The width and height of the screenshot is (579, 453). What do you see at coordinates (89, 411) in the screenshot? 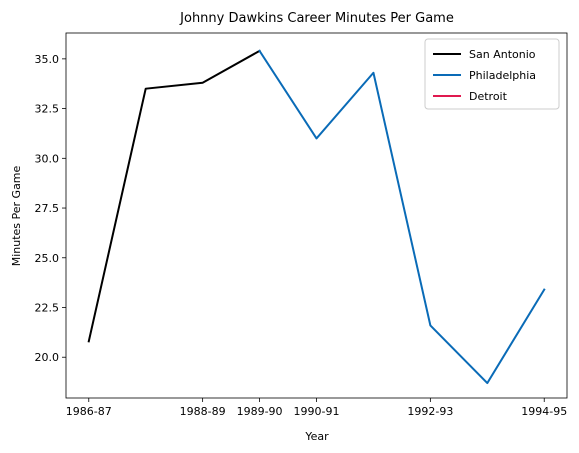
I see `x-tick-label: 1986-87` at bounding box center [89, 411].